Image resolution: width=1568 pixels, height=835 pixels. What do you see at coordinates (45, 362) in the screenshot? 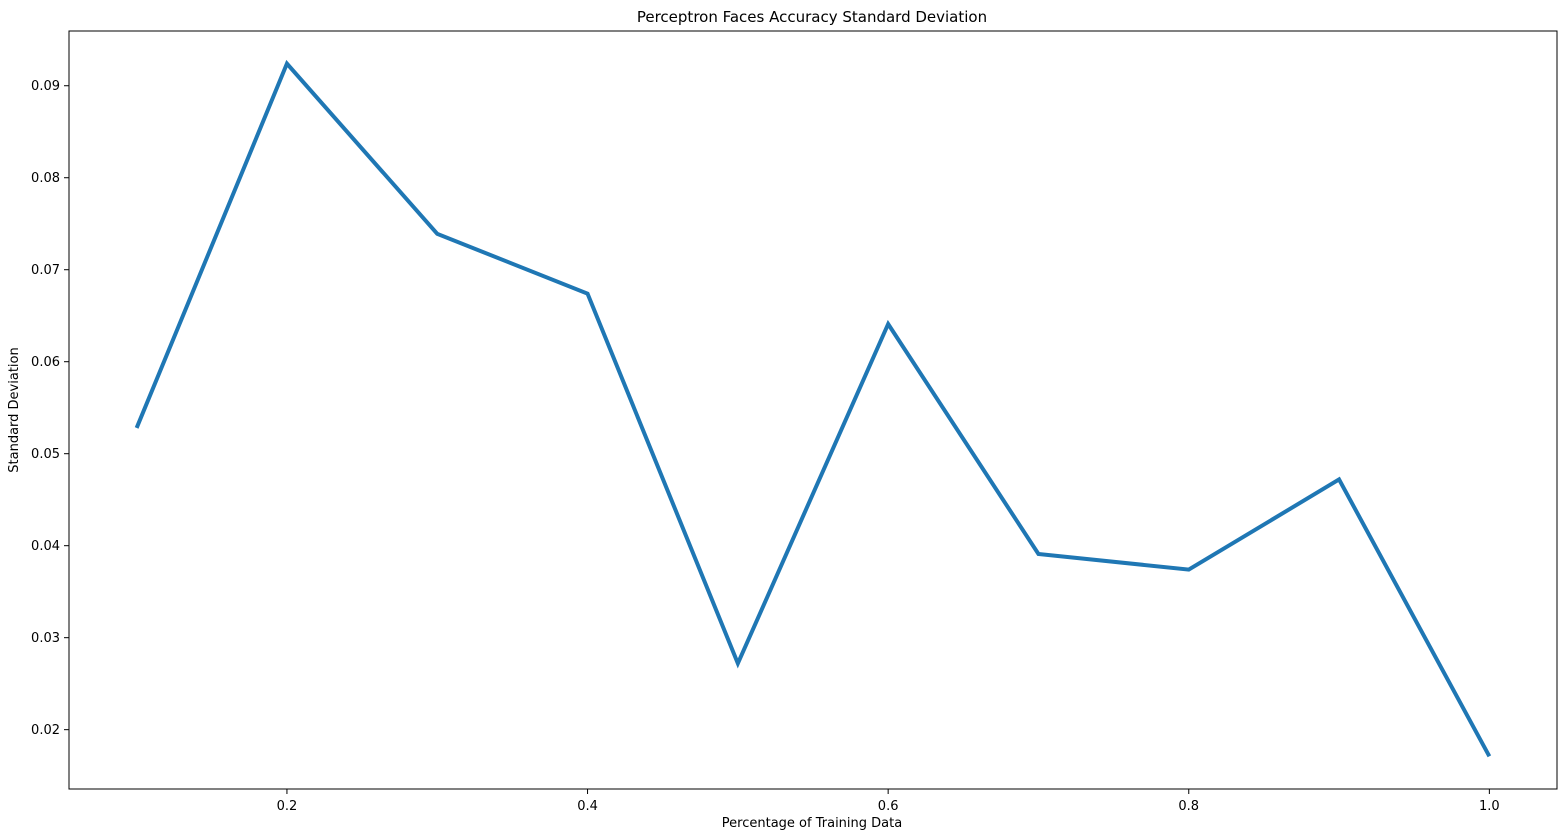
I see `y-tick-label: 0.06` at bounding box center [45, 362].